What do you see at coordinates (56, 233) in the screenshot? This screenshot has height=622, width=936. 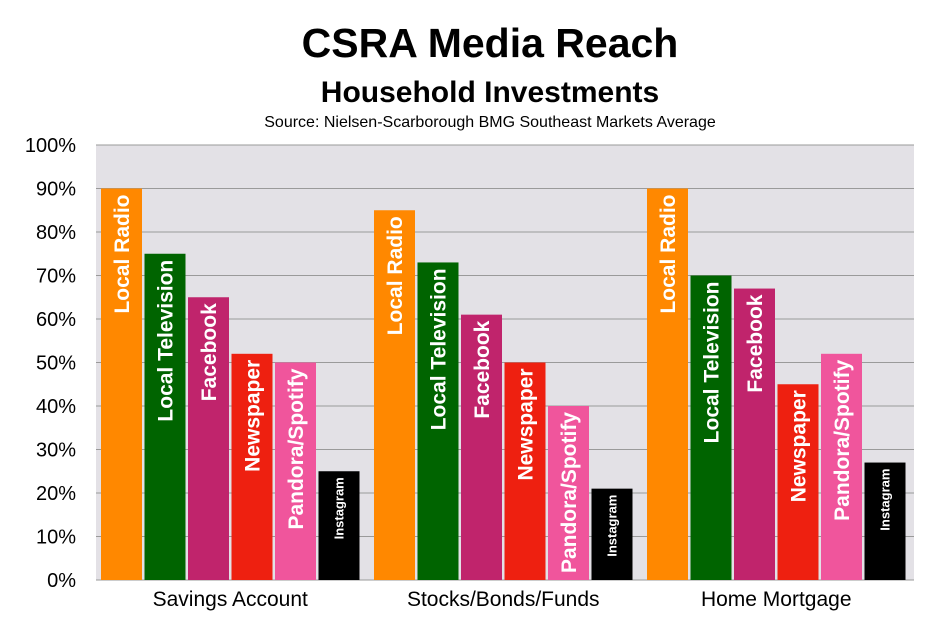 I see `y-tick-label: 80%` at bounding box center [56, 233].